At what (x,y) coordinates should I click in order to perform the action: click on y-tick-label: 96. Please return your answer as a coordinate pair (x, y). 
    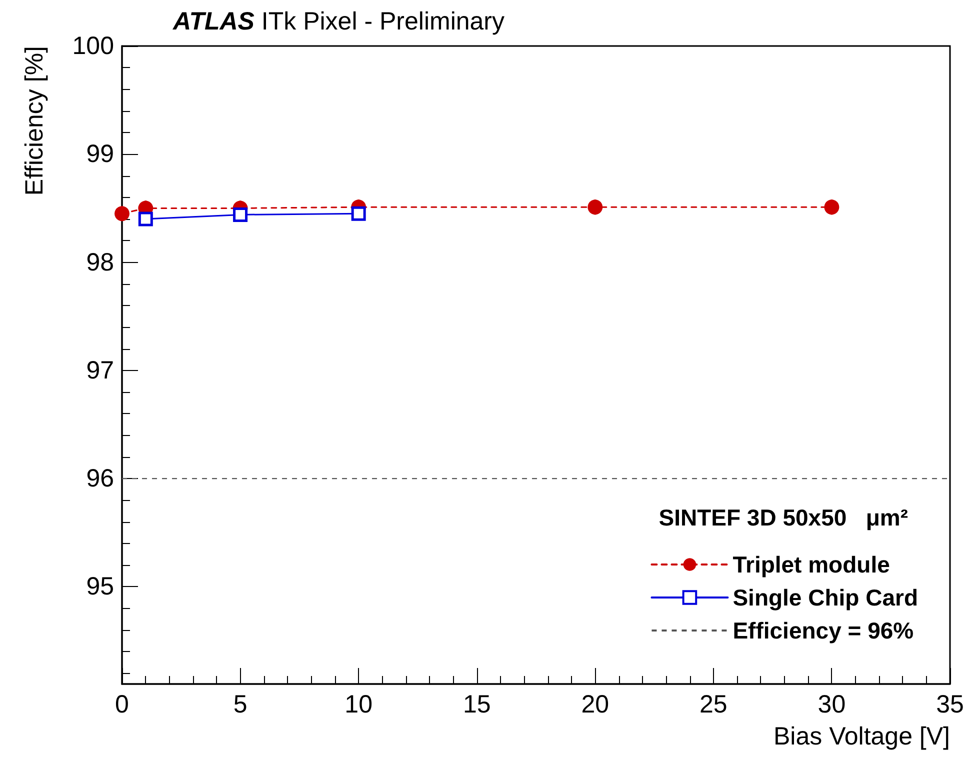
    Looking at the image, I should click on (100, 478).